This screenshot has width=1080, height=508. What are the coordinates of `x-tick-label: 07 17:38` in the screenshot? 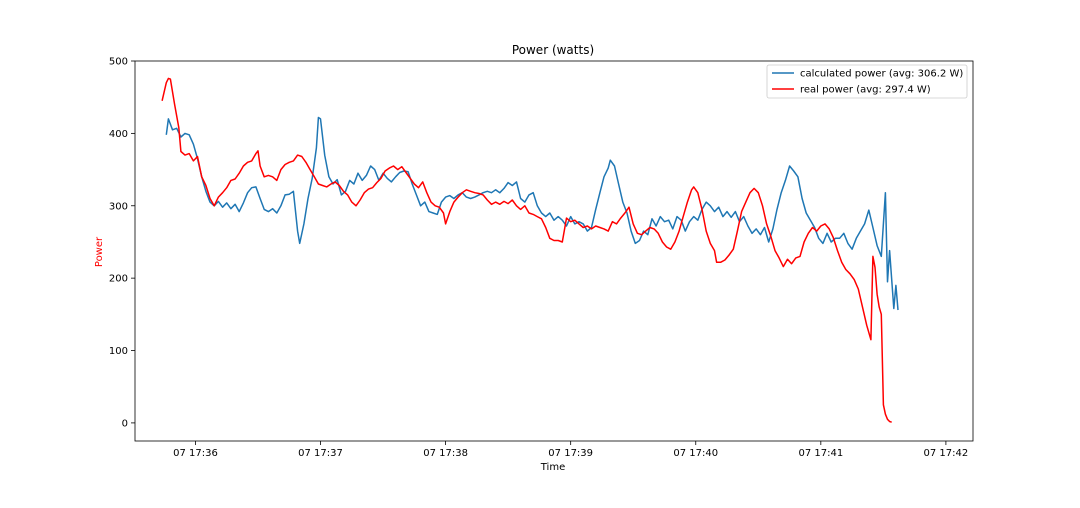 It's located at (445, 453).